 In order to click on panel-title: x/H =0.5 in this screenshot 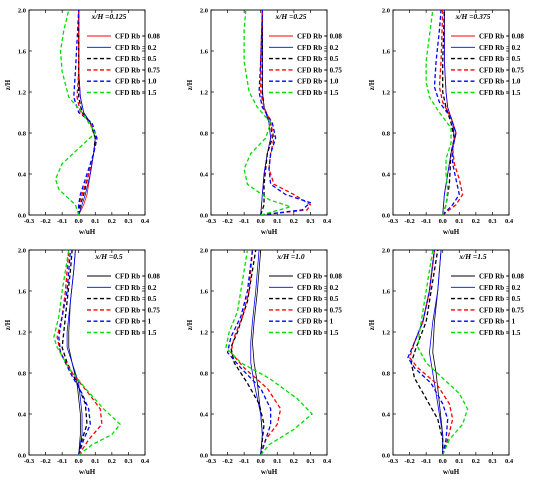, I will do `click(108, 256)`.